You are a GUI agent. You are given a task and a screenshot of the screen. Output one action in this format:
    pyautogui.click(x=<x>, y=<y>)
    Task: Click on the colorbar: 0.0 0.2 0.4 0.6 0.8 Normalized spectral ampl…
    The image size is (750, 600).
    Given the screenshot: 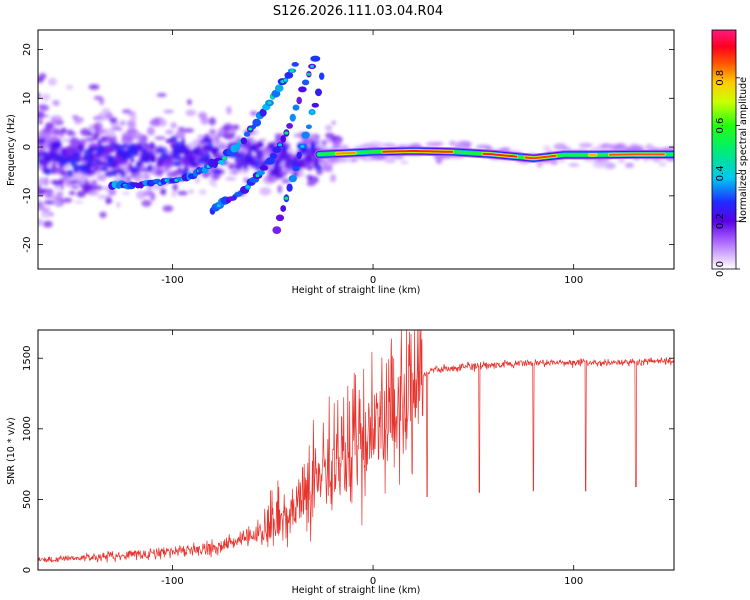 What is the action you would take?
    pyautogui.click(x=730, y=153)
    